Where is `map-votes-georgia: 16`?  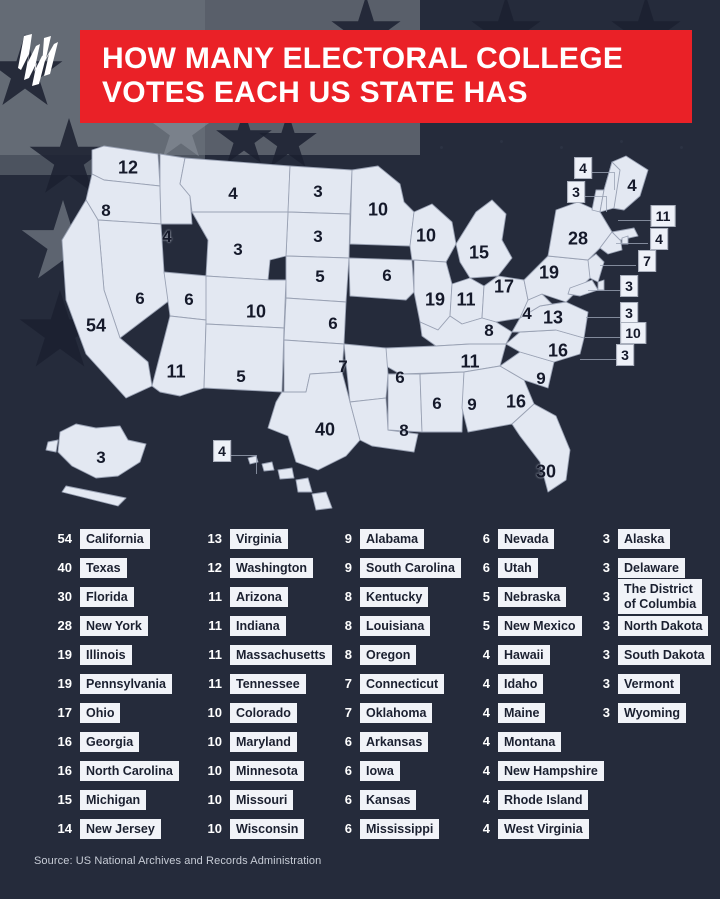
map-votes-georgia: 16 is located at coordinates (516, 401).